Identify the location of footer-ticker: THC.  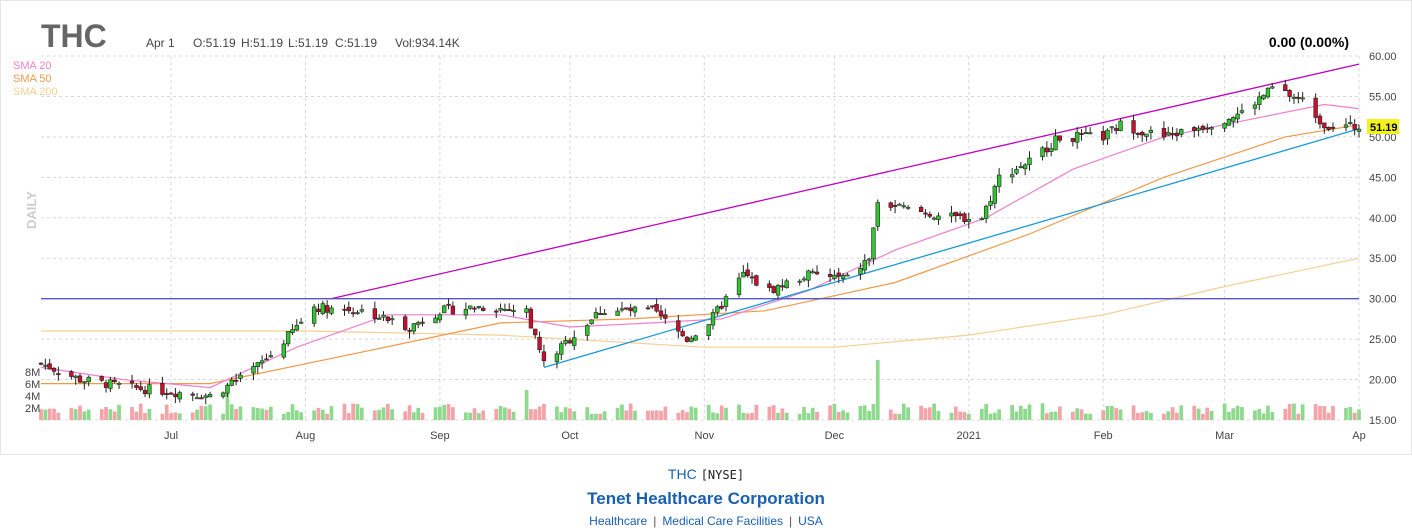
(682, 474).